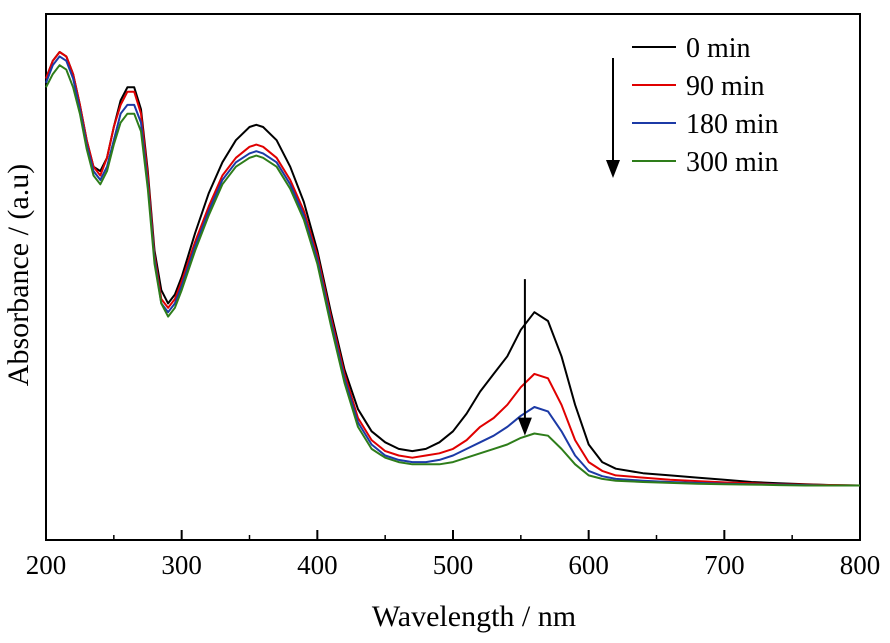 The width and height of the screenshot is (890, 643). What do you see at coordinates (46, 565) in the screenshot?
I see `x-tick-label-200: 200` at bounding box center [46, 565].